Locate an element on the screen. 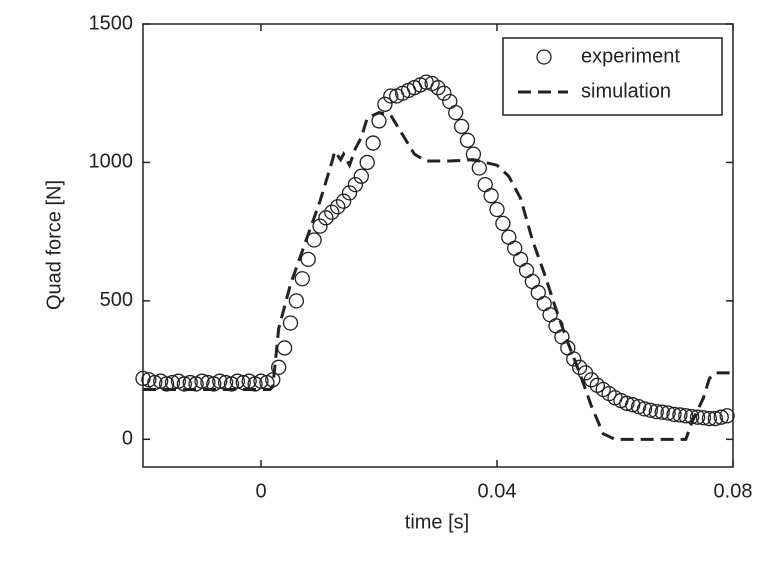  x-tick-label: 0.04 is located at coordinates (497, 491).